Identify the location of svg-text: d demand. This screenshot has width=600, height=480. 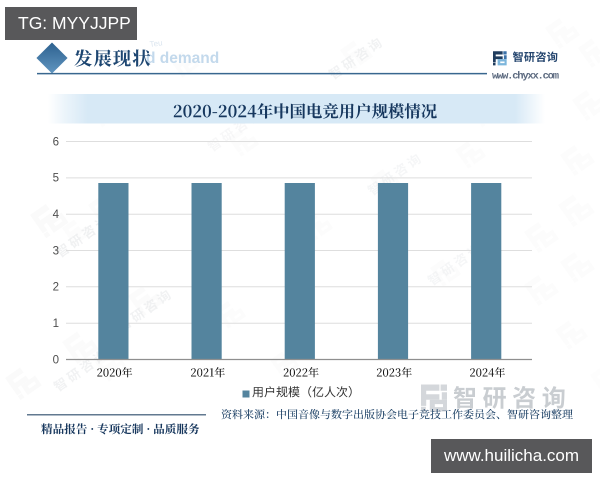
(182, 58).